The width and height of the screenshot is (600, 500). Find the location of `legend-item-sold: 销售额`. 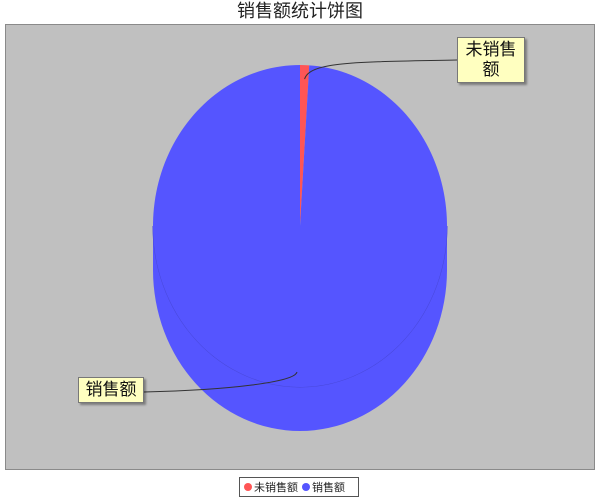

legend-item-sold: 销售额 is located at coordinates (323, 487).